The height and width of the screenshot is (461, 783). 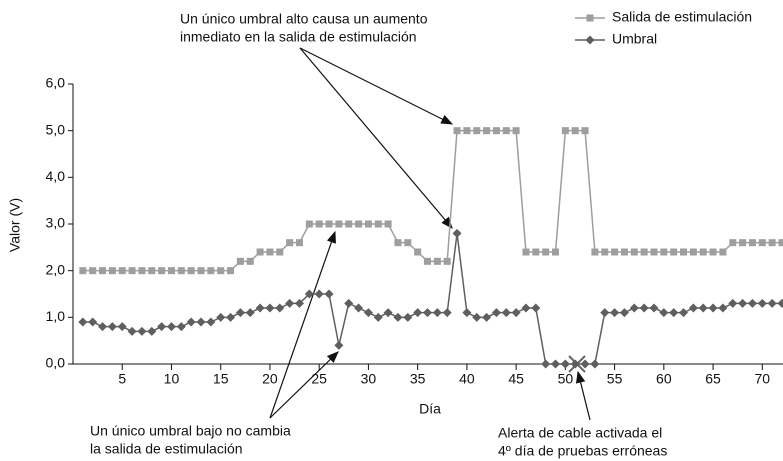 What do you see at coordinates (467, 379) in the screenshot?
I see `x-tick-label: 40` at bounding box center [467, 379].